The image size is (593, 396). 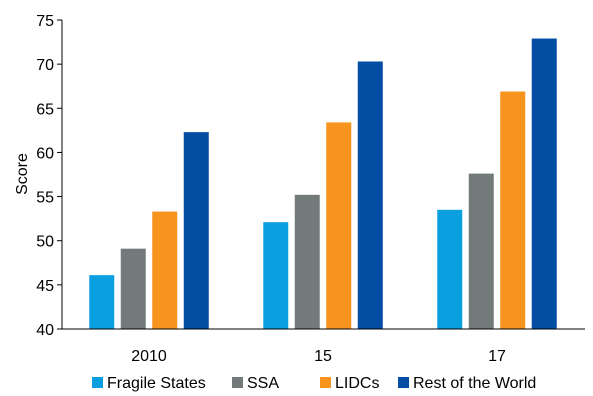 What do you see at coordinates (45, 286) in the screenshot?
I see `y-tick-label: 45` at bounding box center [45, 286].